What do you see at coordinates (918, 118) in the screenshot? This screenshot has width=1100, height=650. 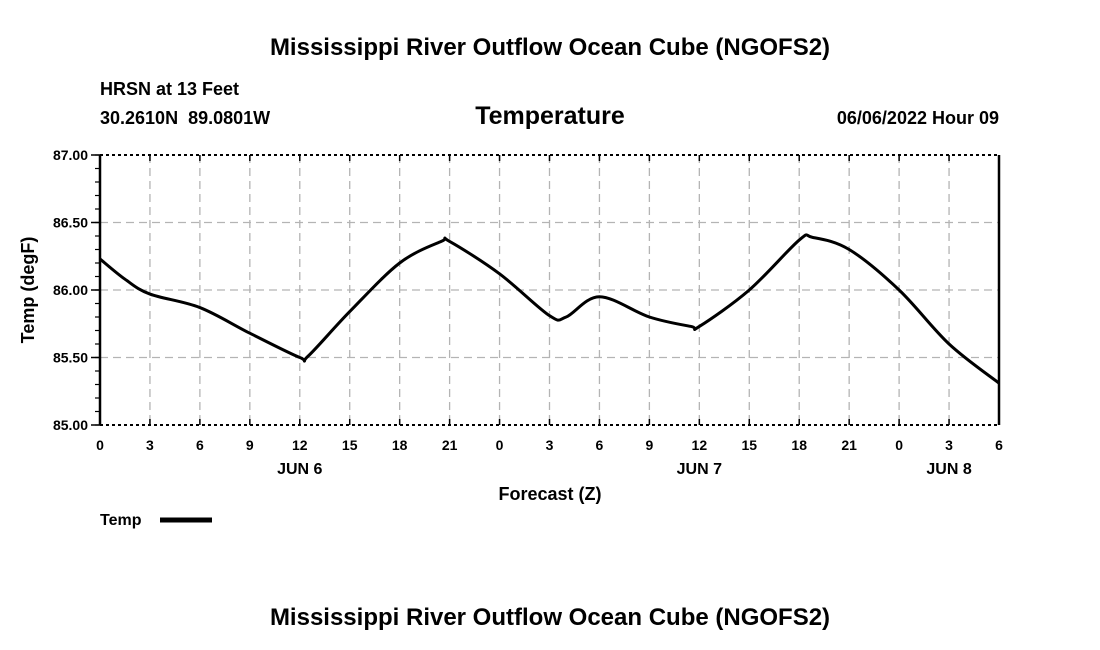 I see `datetime-label: 06/06/2022 Hour 09` at bounding box center [918, 118].